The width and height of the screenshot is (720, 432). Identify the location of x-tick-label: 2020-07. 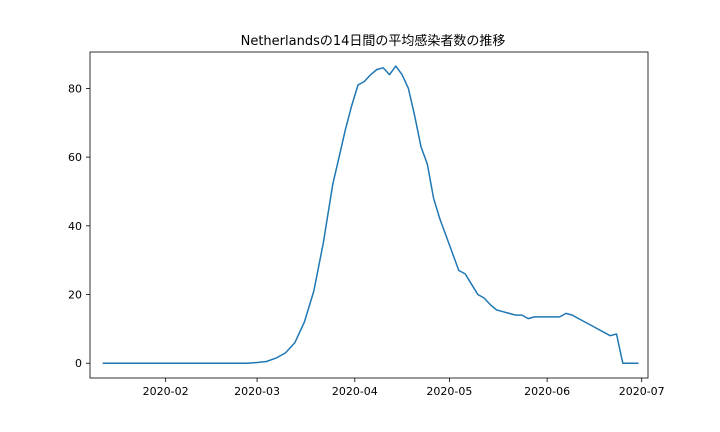
(642, 391).